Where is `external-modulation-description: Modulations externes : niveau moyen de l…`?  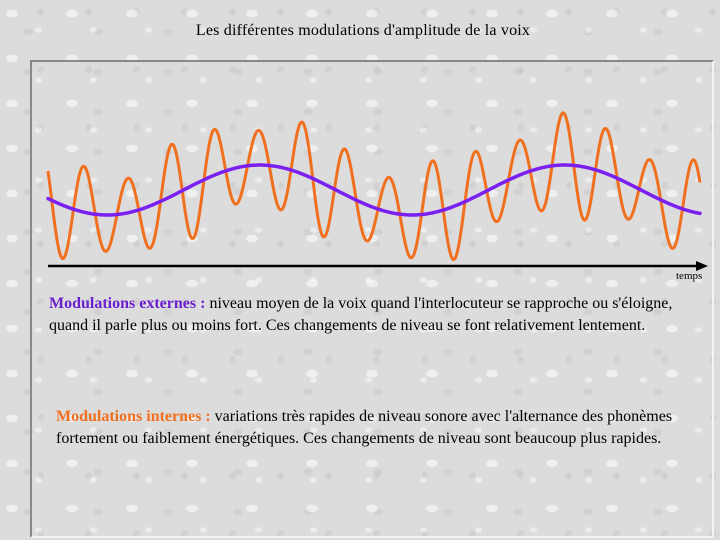 external-modulation-description: Modulations externes : niveau moyen de l… is located at coordinates (374, 314).